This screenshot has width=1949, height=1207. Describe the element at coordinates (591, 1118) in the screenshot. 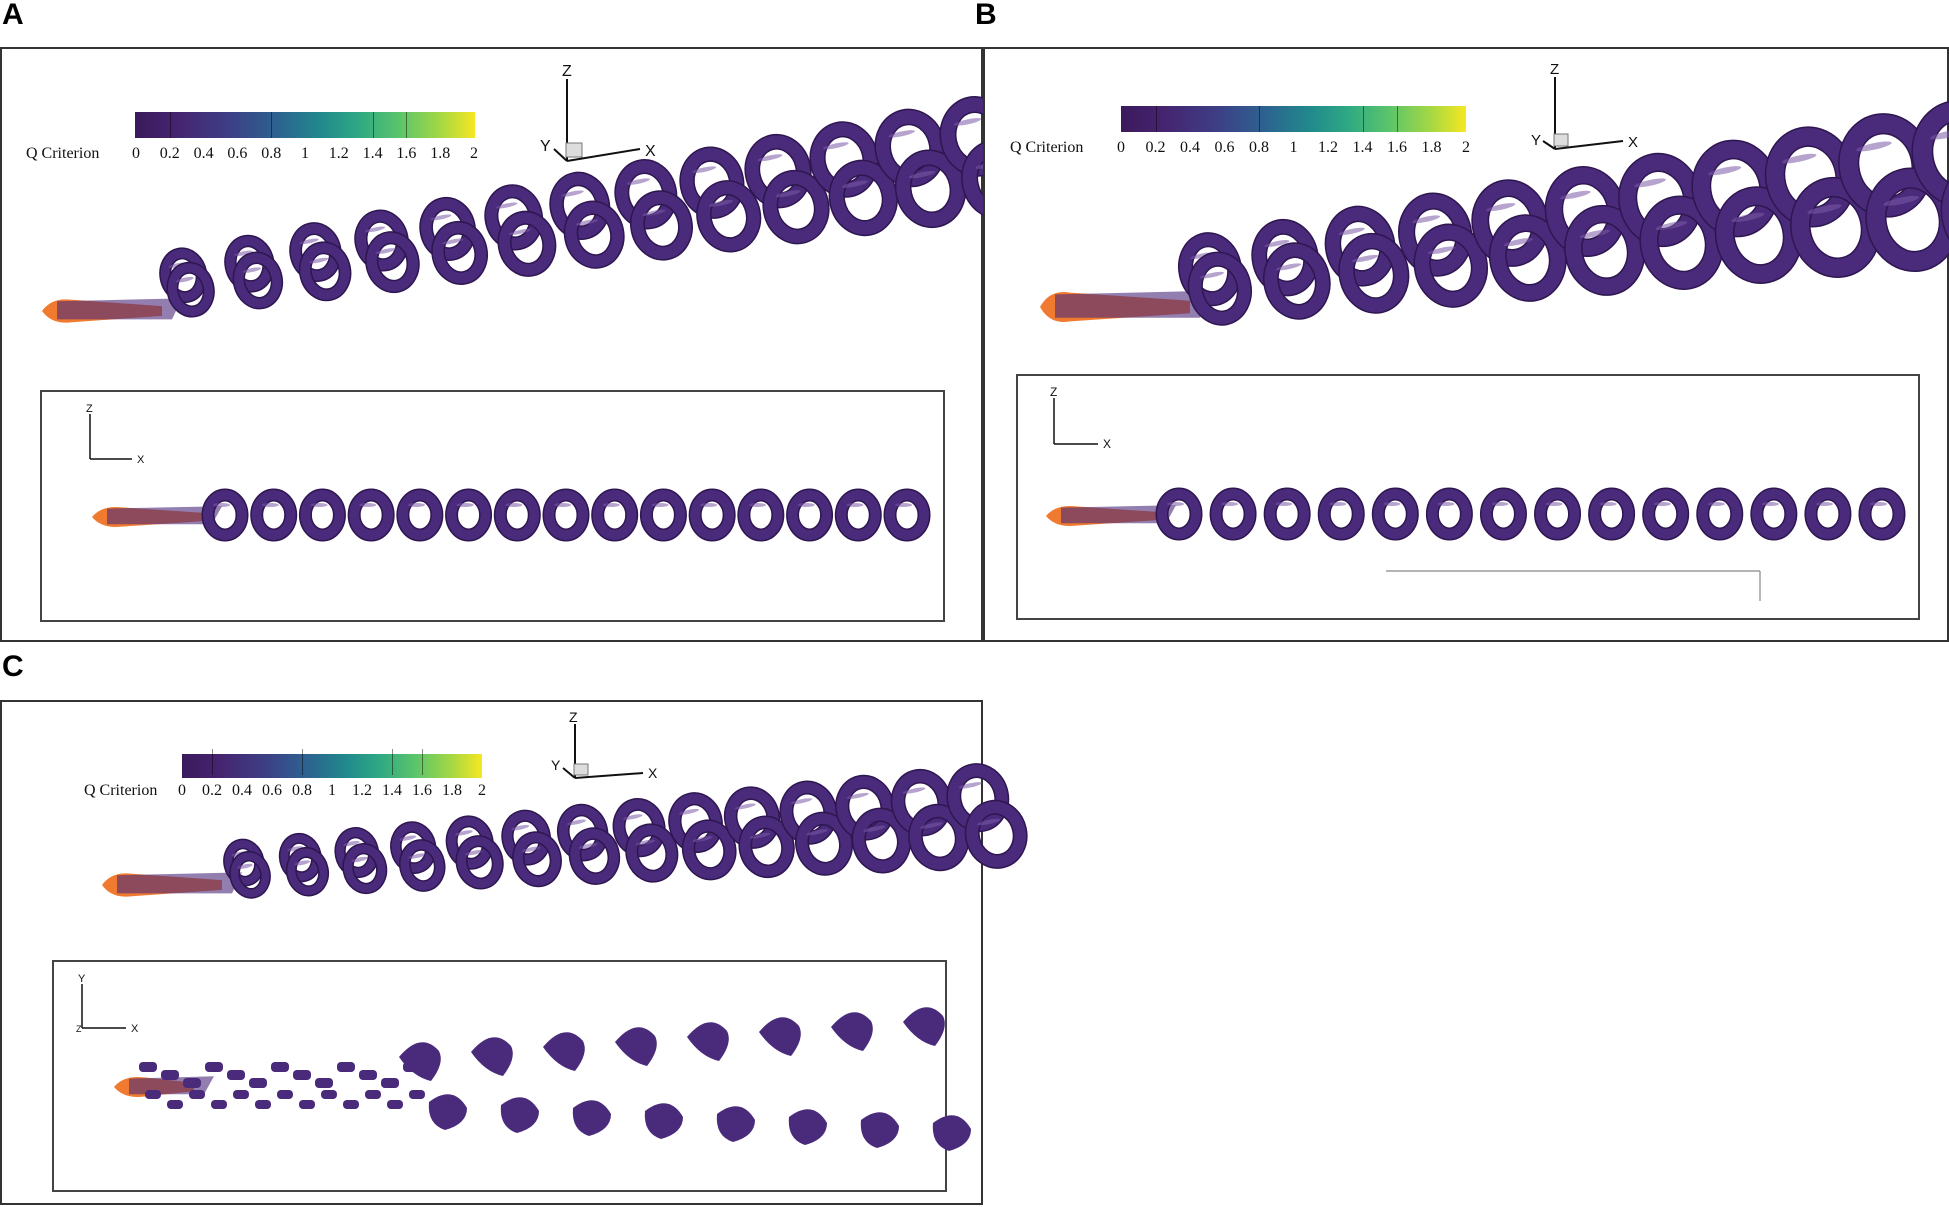

I see `lower-vortex` at that location.